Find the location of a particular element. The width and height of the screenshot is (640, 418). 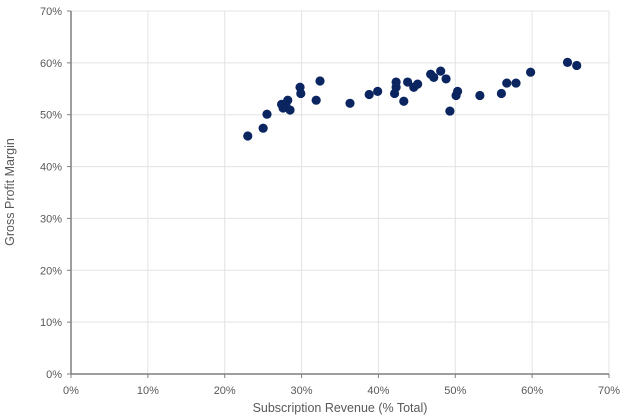

x-tick-label: 70% is located at coordinates (609, 391).